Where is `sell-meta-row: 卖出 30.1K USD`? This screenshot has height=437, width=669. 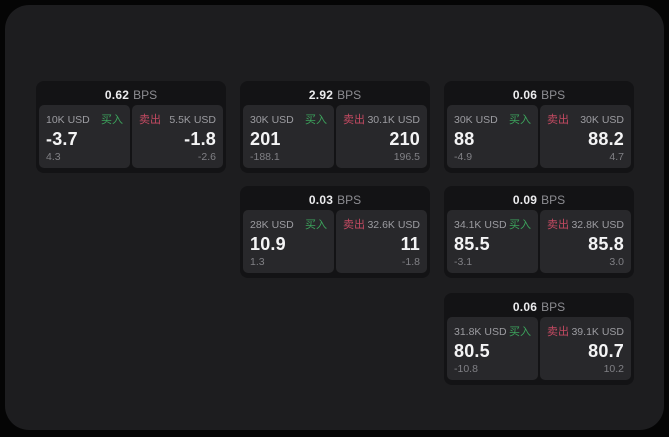 sell-meta-row: 卖出 30.1K USD is located at coordinates (381, 119).